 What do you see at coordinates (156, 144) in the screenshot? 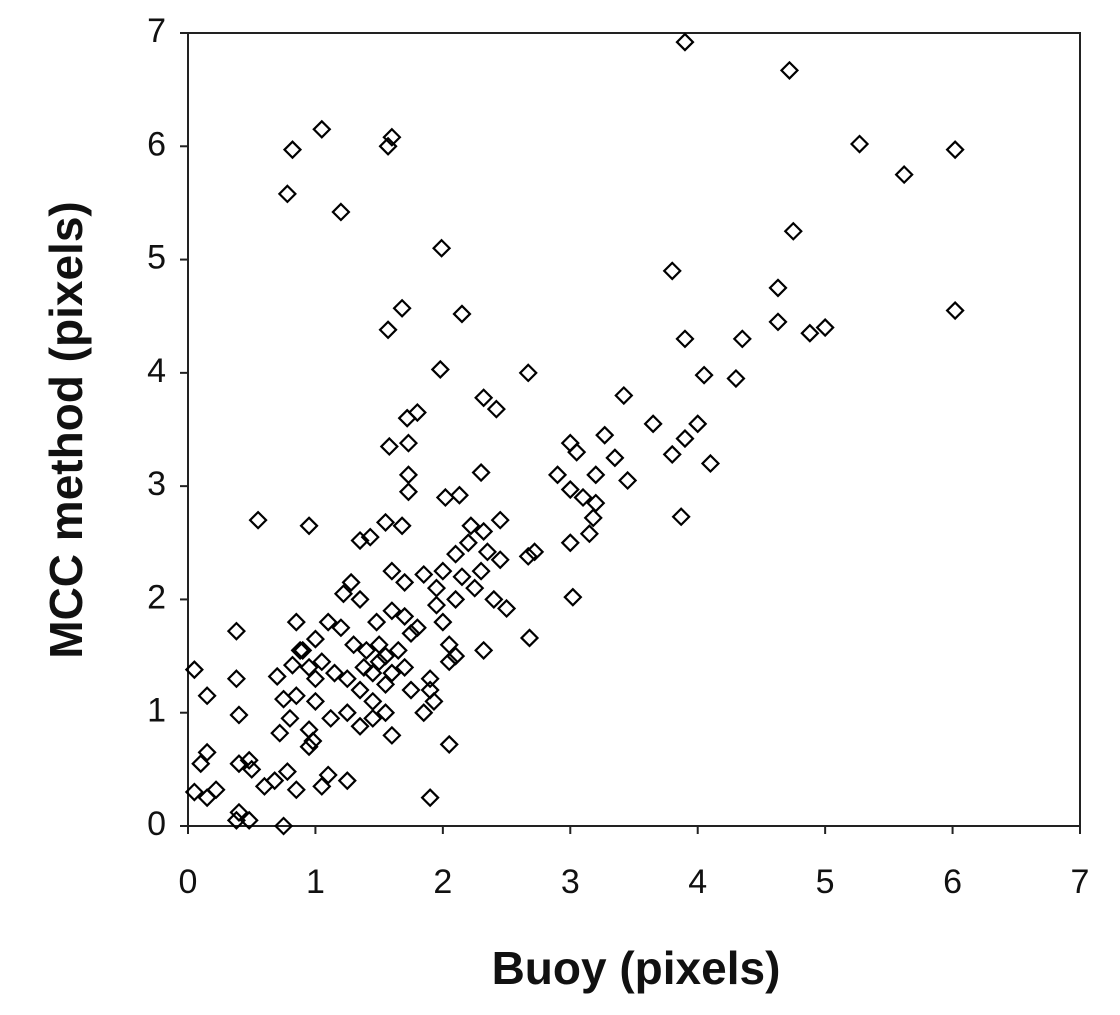
I see `y-tick-label: 6` at bounding box center [156, 144].